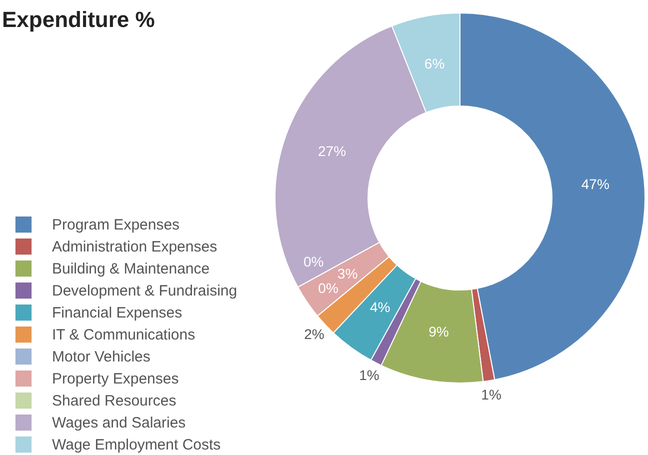  Describe the element at coordinates (101, 357) in the screenshot. I see `legend-label: Motor Vehicles` at that location.